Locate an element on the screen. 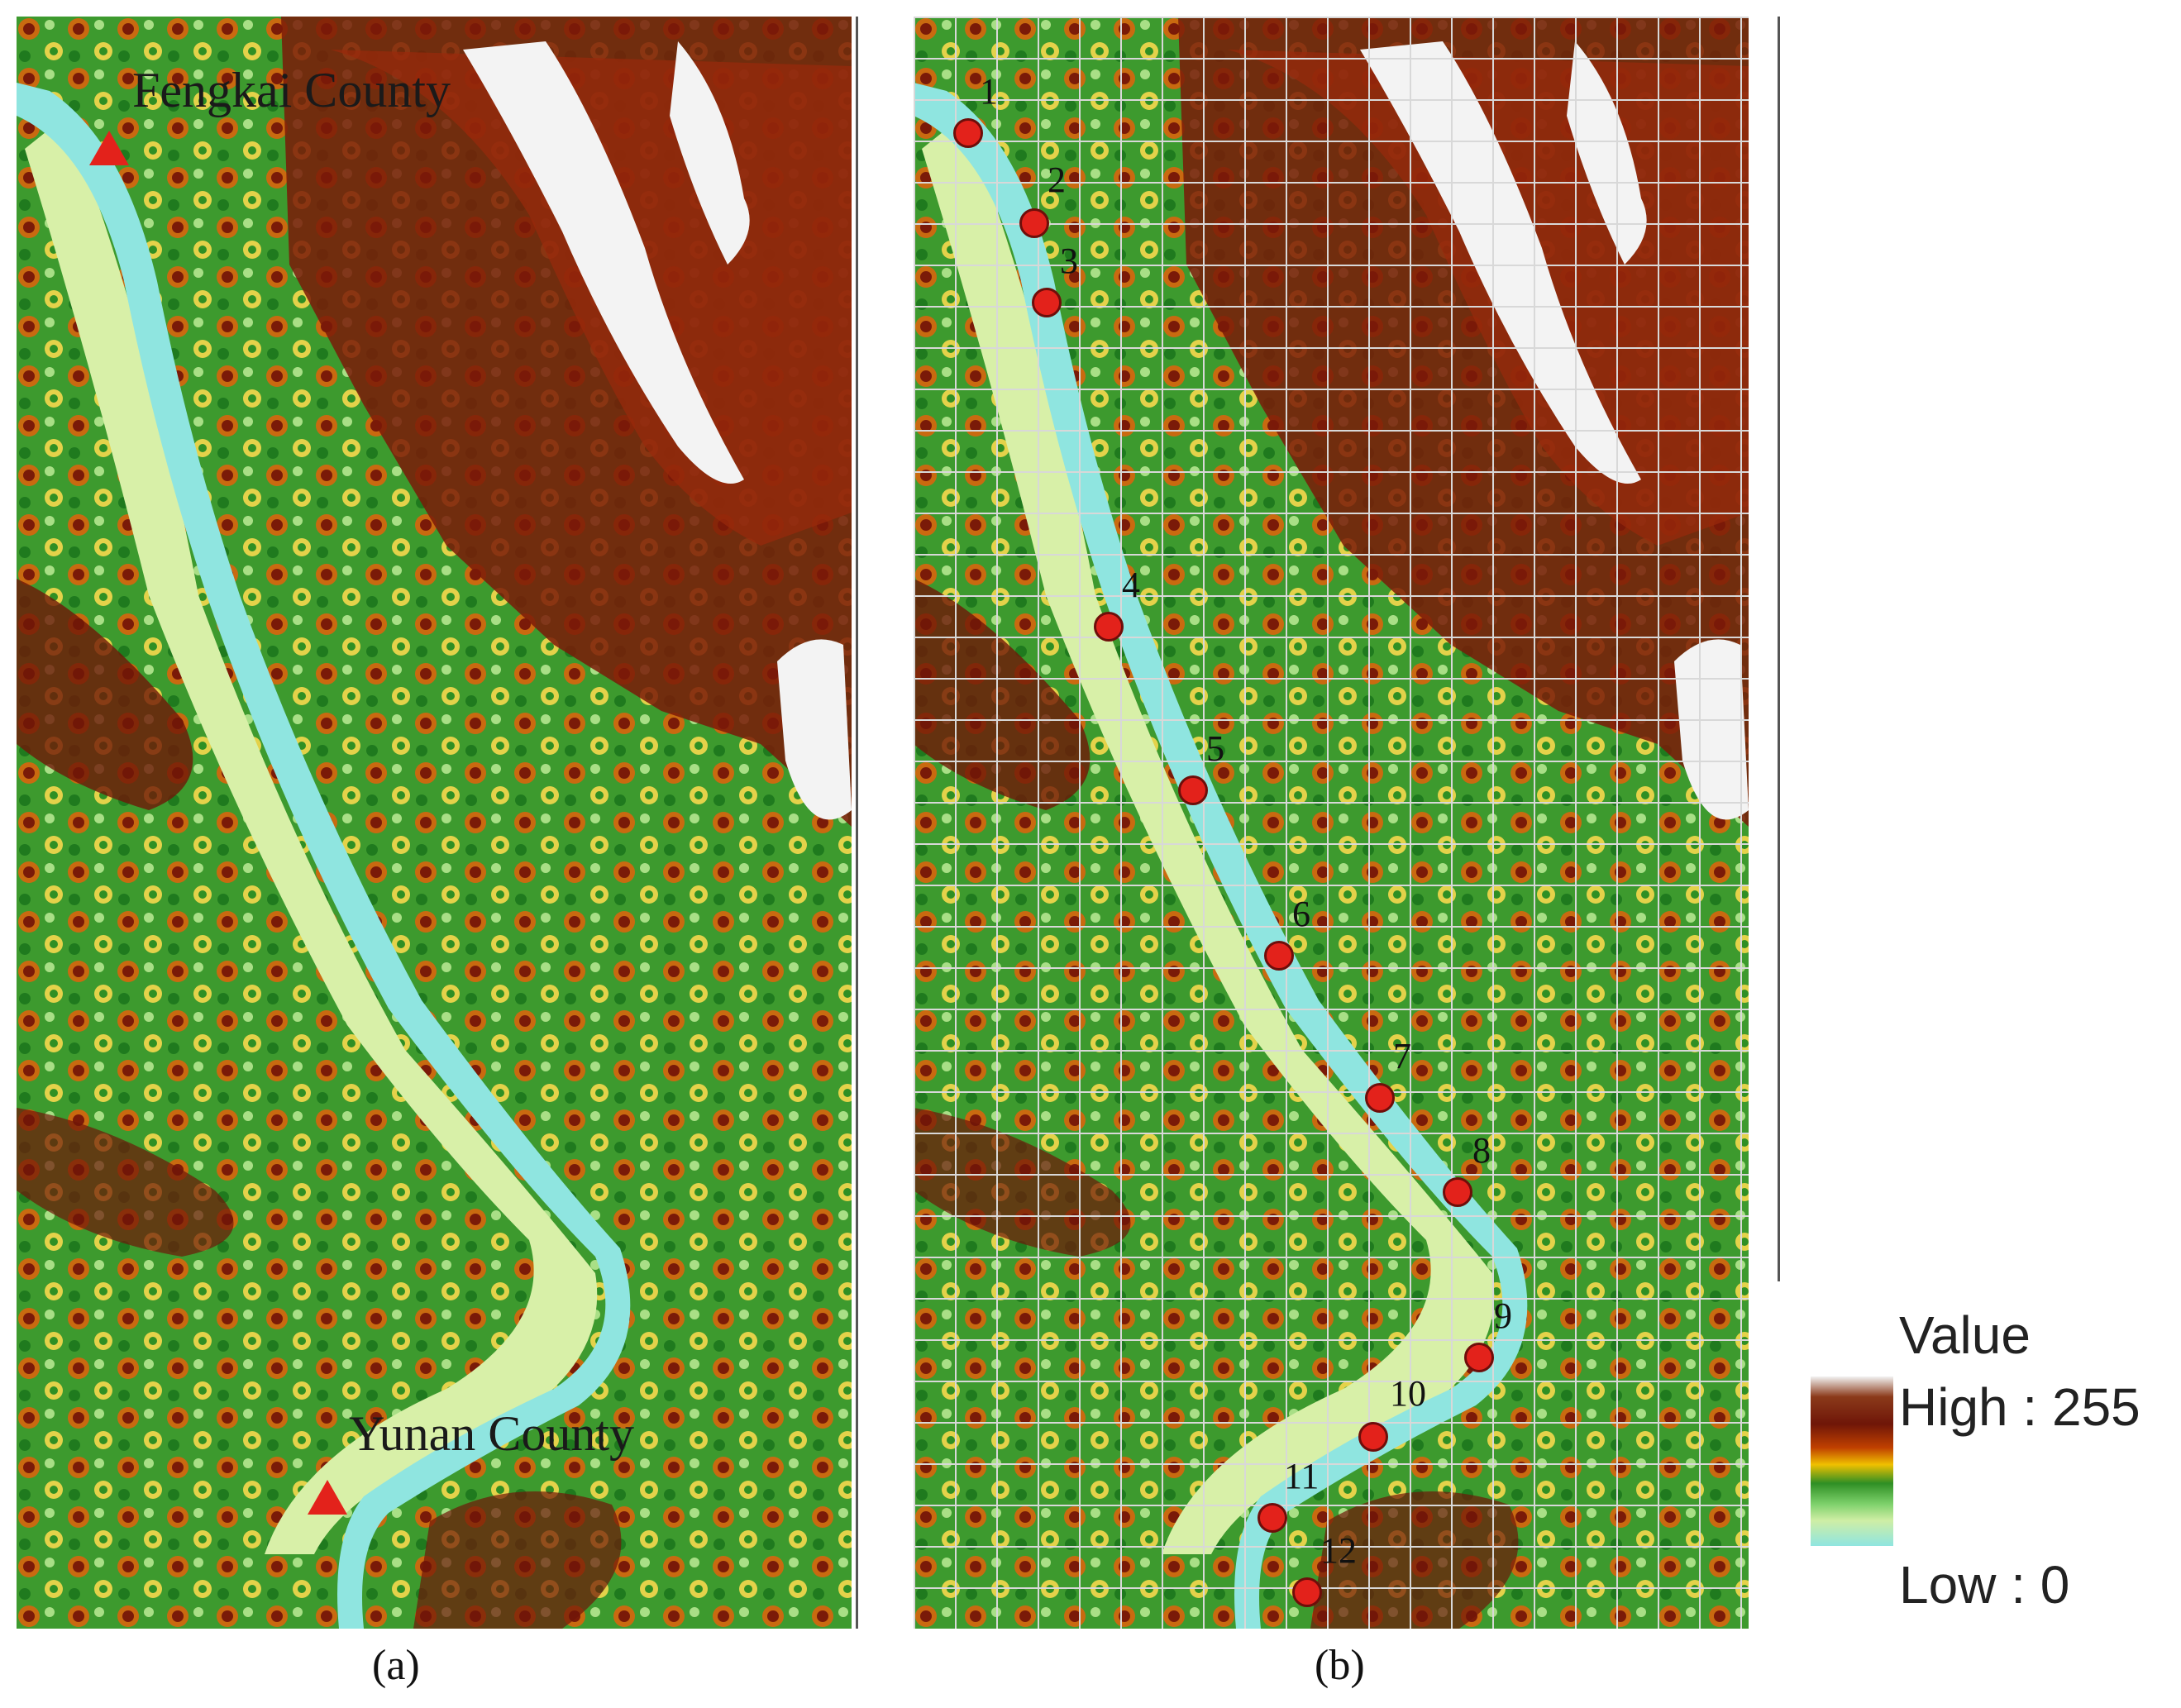  sample-point-label: 6 is located at coordinates (1301, 914).